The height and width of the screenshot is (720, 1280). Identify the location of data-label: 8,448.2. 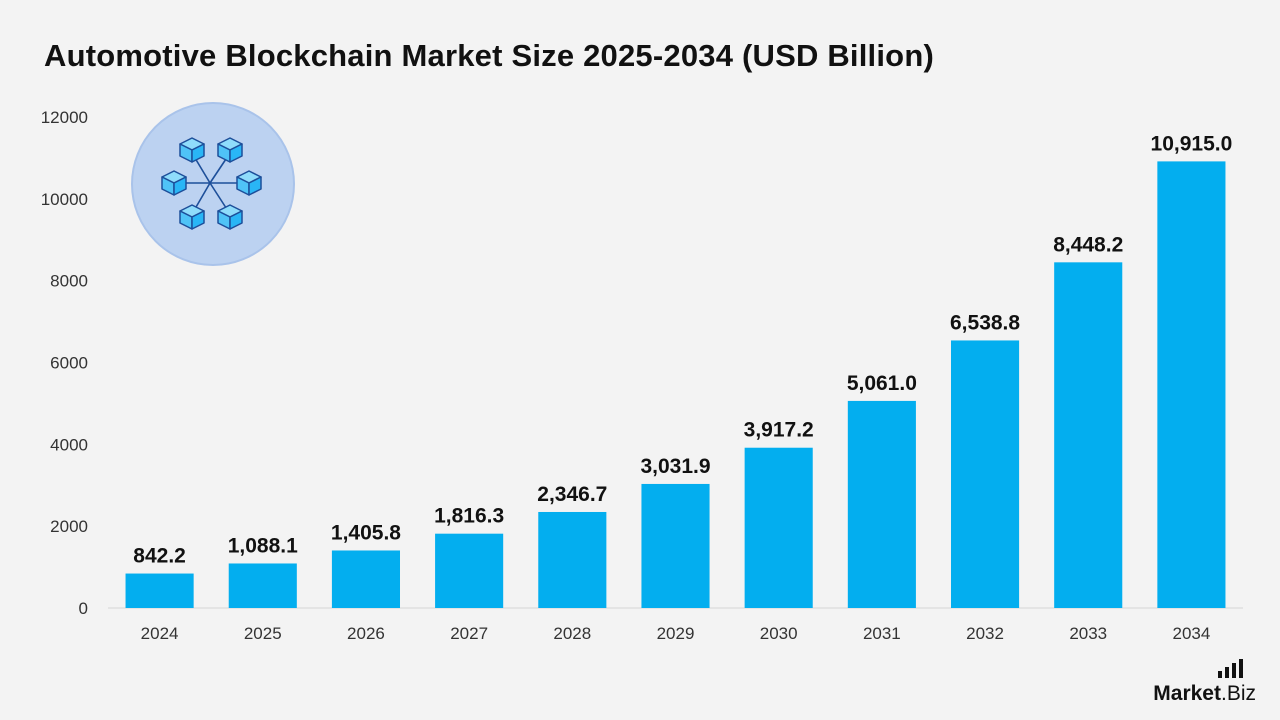
(1088, 244).